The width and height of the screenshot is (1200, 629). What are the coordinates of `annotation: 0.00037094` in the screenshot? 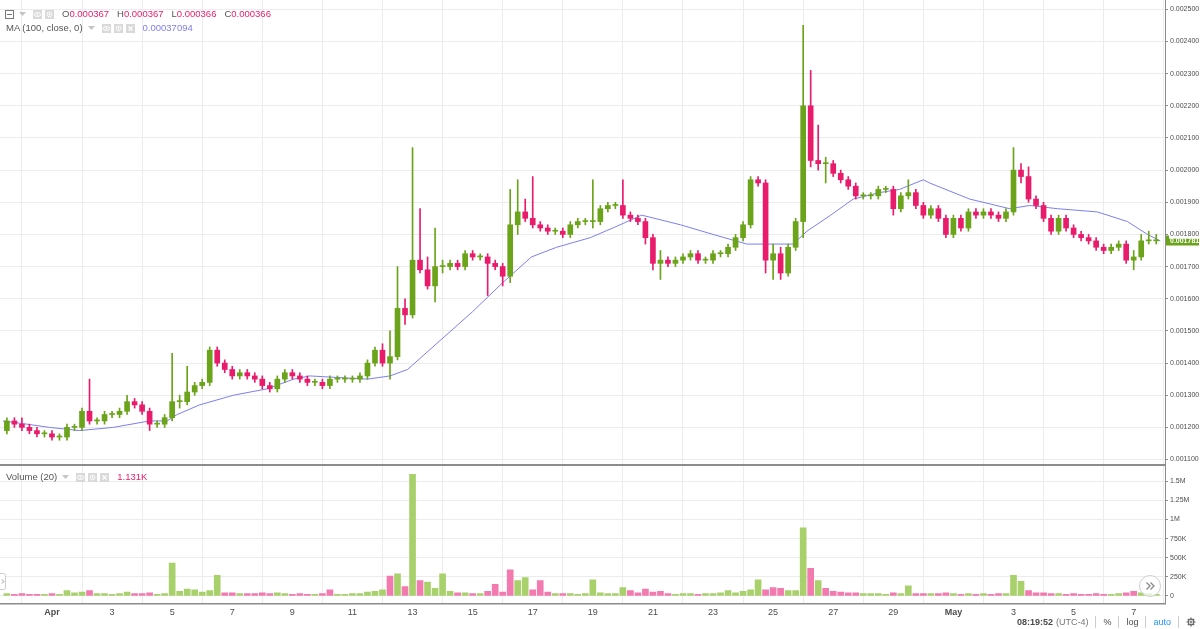 It's located at (167, 28).